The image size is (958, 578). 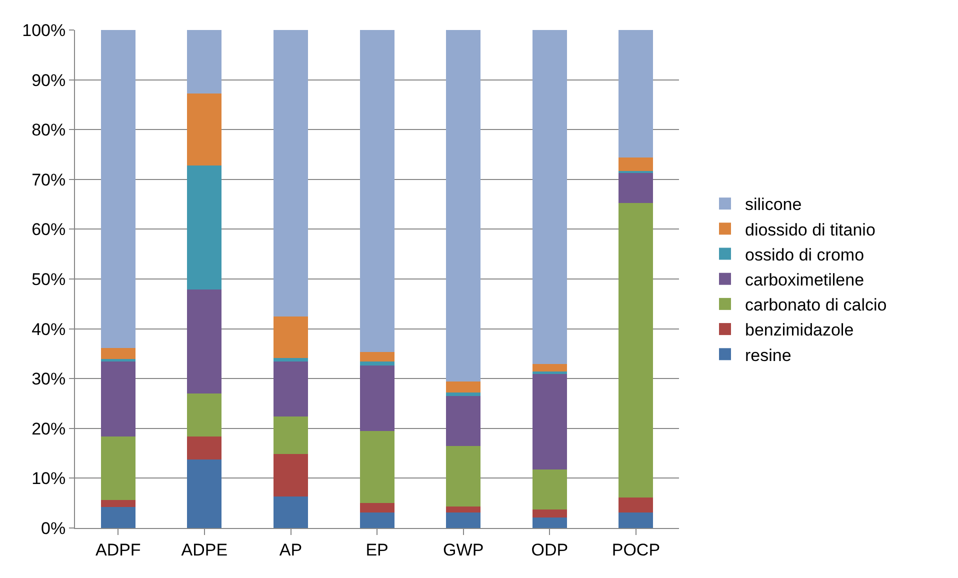 I want to click on legend-label: carboximetilene, so click(x=804, y=280).